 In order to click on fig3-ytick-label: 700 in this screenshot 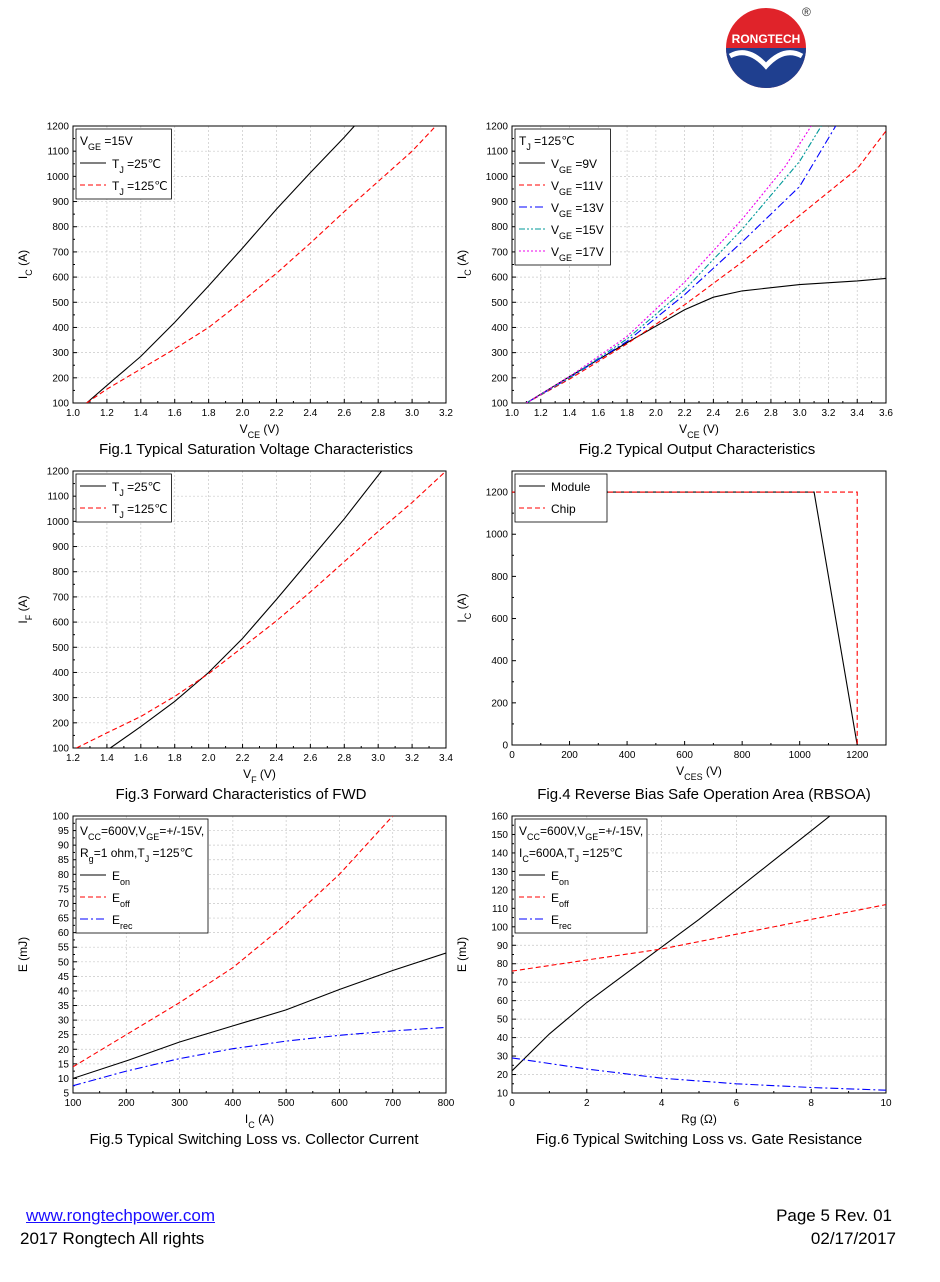, I will do `click(60, 597)`.